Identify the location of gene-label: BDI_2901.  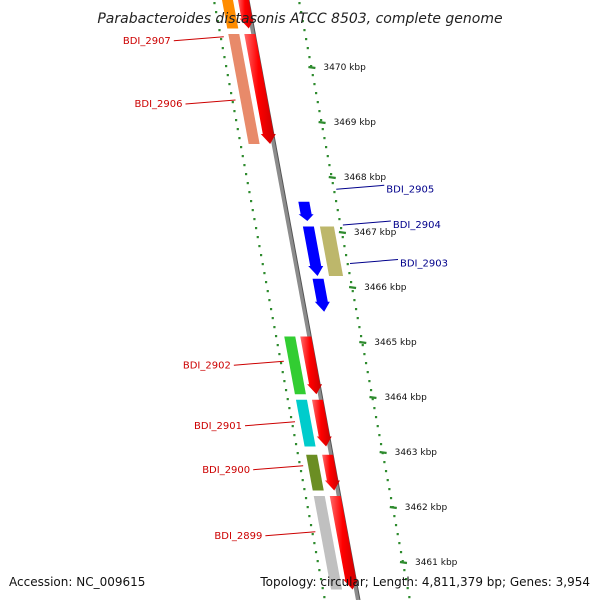
(218, 426).